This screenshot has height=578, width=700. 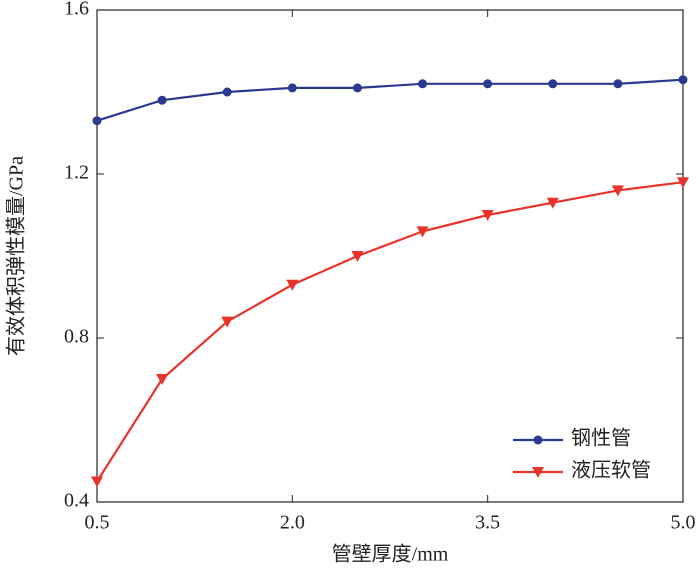 I want to click on y-tick-label: 1.2, so click(x=76, y=173).